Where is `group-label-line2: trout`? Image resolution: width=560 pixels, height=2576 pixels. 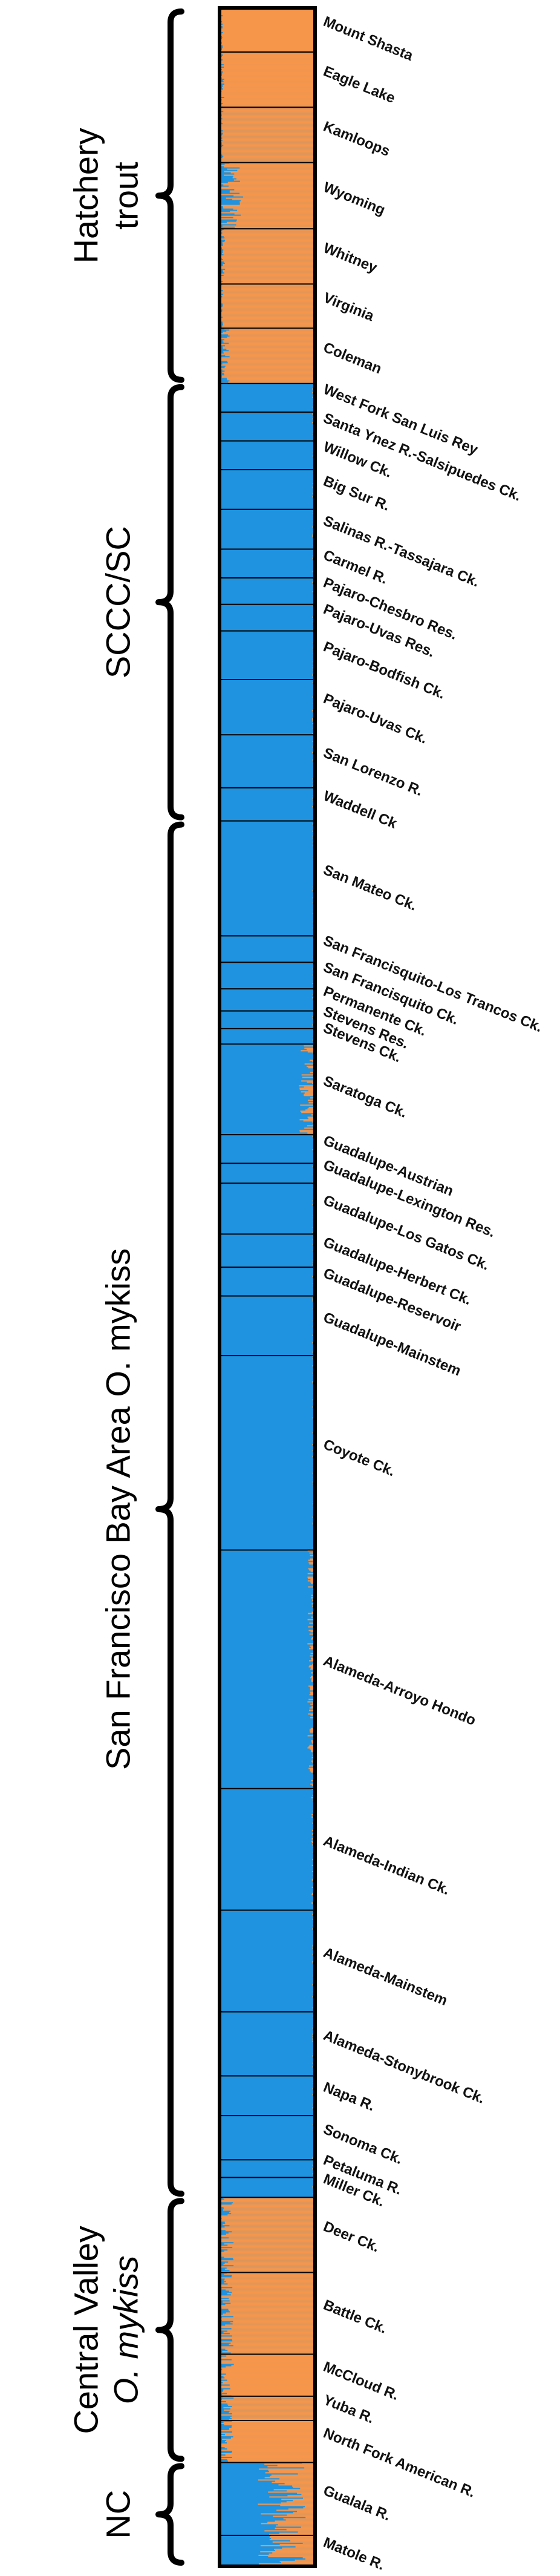 group-label-line2: trout is located at coordinates (126, 195).